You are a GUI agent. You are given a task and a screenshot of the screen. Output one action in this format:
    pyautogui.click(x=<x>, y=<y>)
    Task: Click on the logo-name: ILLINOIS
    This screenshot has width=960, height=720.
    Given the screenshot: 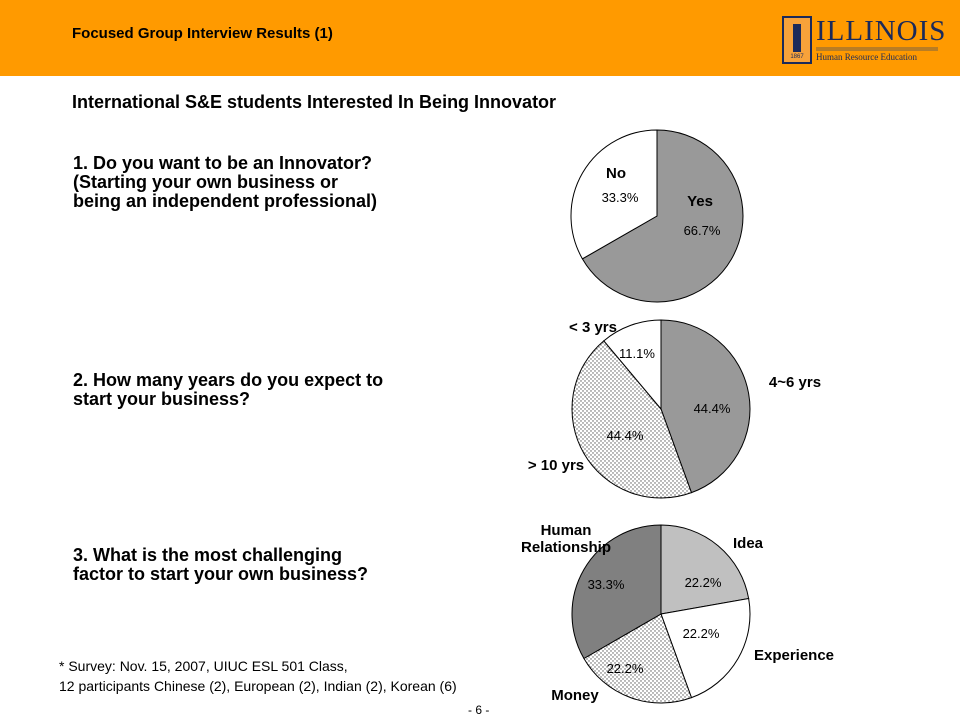 What is the action you would take?
    pyautogui.click(x=881, y=31)
    